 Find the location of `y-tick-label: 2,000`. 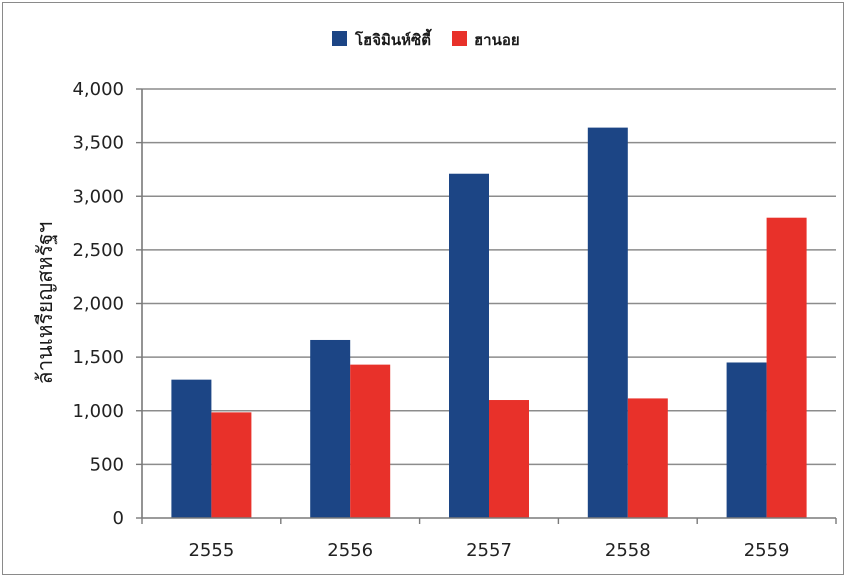

y-tick-label: 2,000 is located at coordinates (98, 304).